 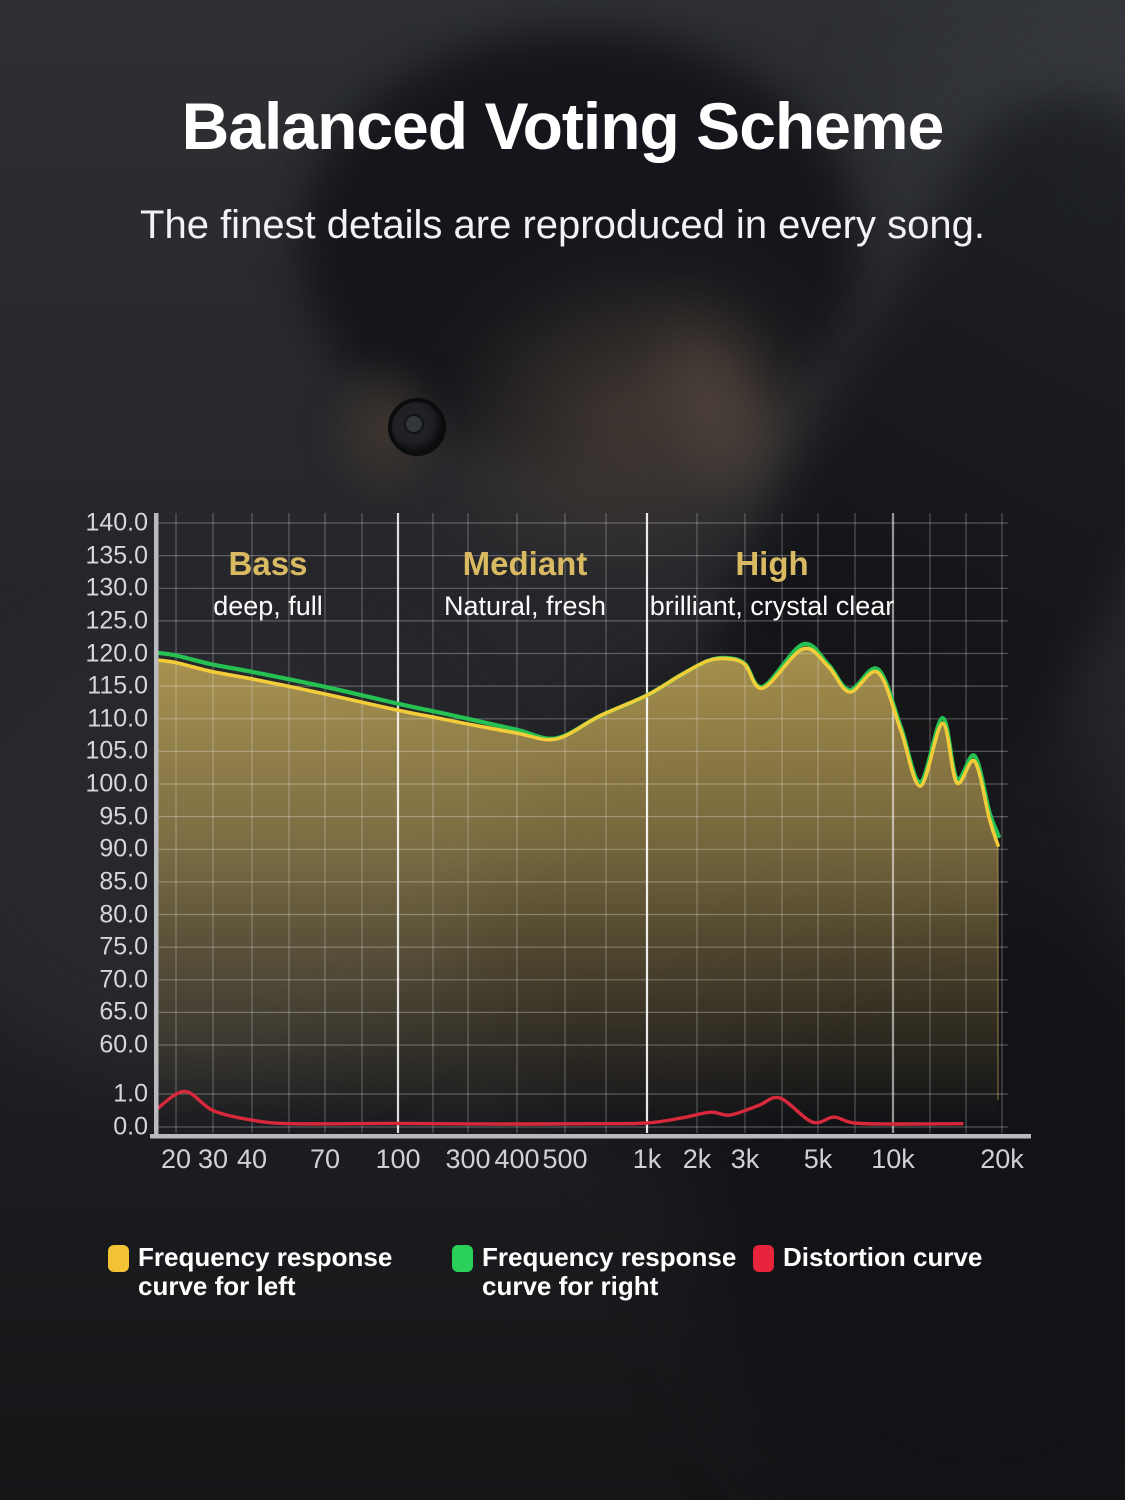 I want to click on legend-label-left-curve: Frequency response curve for left, so click(x=265, y=1272).